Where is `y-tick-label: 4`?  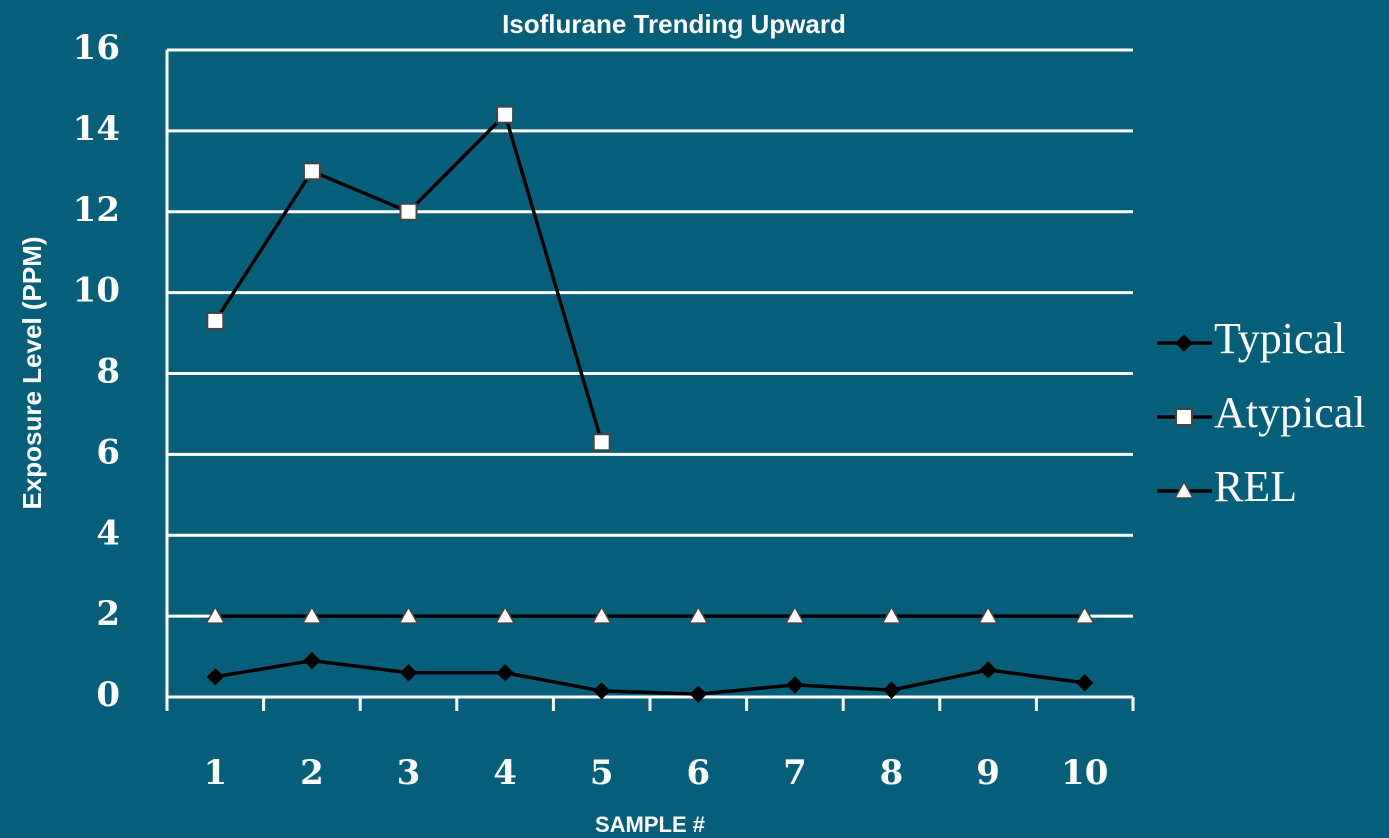 y-tick-label: 4 is located at coordinates (108, 533).